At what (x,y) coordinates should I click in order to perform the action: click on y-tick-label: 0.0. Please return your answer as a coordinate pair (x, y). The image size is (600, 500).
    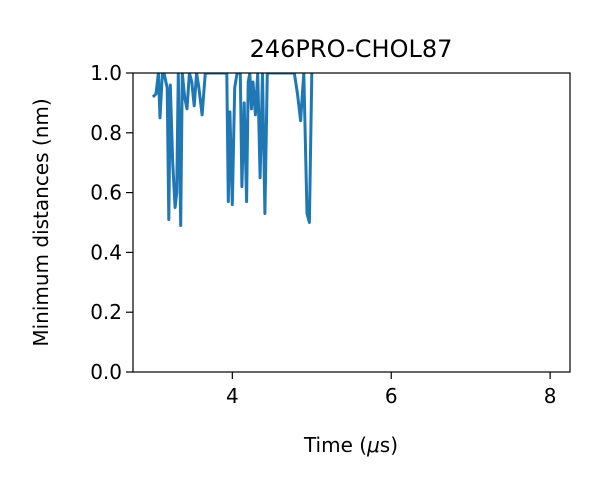
    Looking at the image, I should click on (106, 372).